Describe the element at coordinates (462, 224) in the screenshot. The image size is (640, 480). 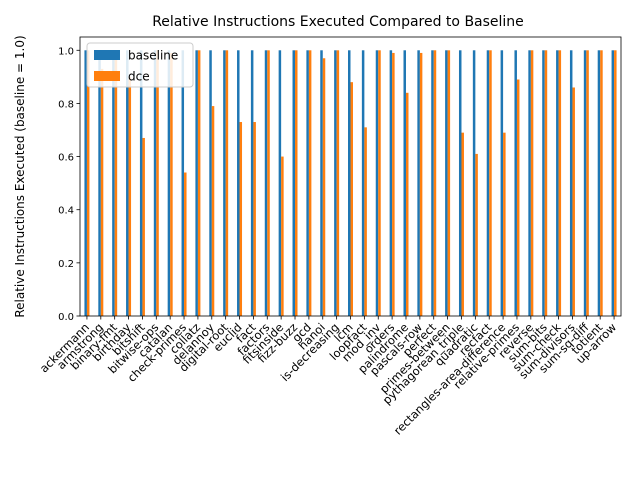
I see `bar-dce-pythagorean_triple` at that location.